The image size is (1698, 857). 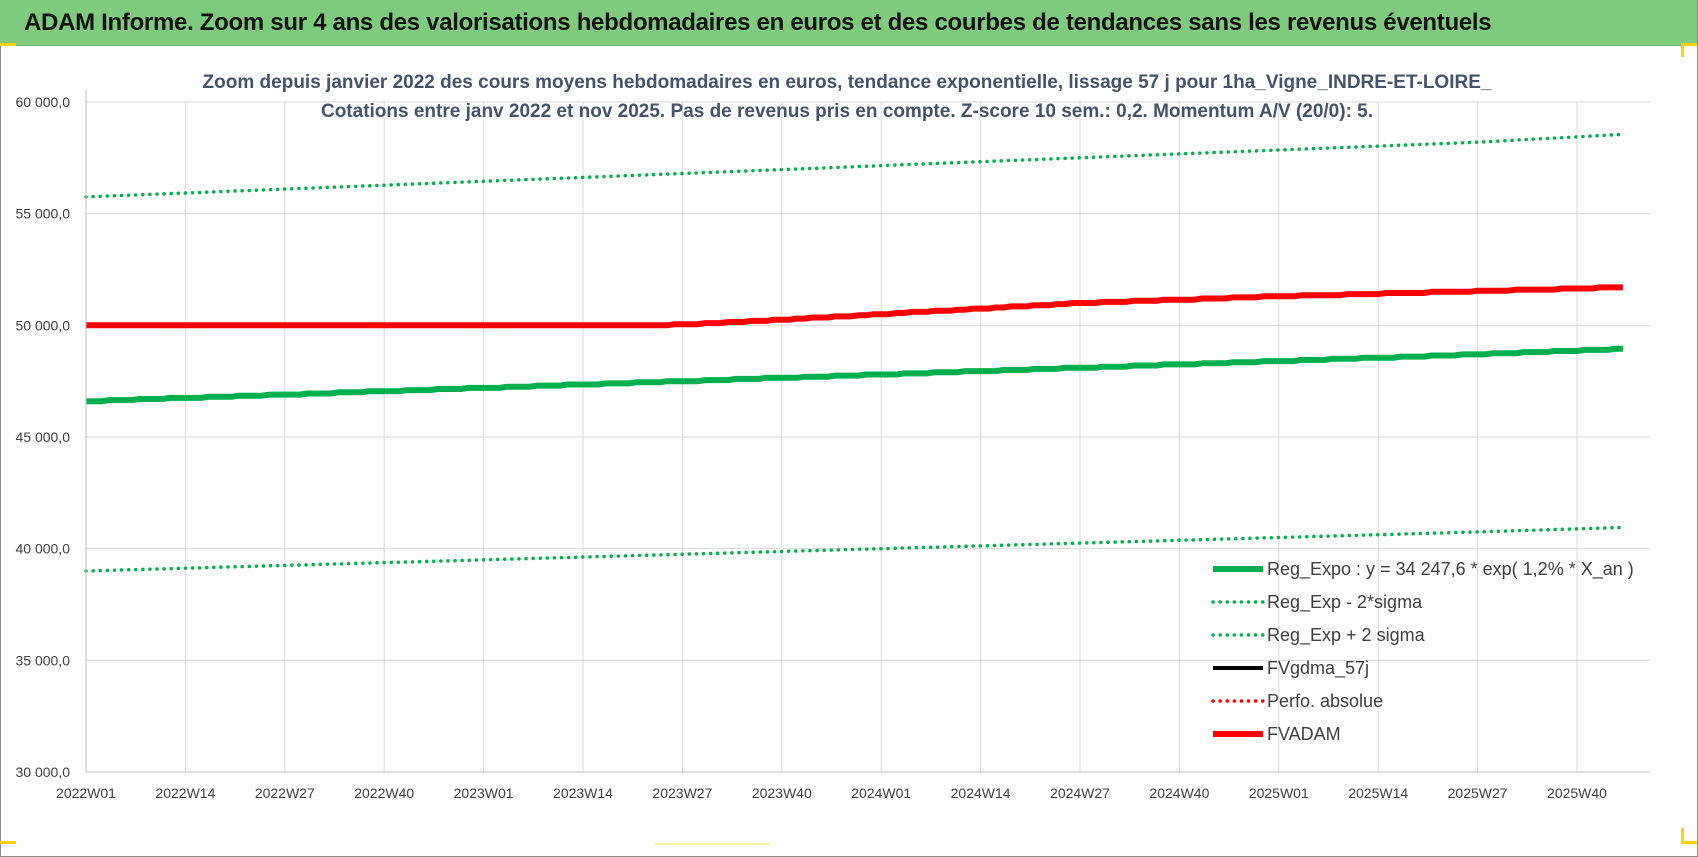 What do you see at coordinates (43, 660) in the screenshot?
I see `y-tick-label: 35 000,0` at bounding box center [43, 660].